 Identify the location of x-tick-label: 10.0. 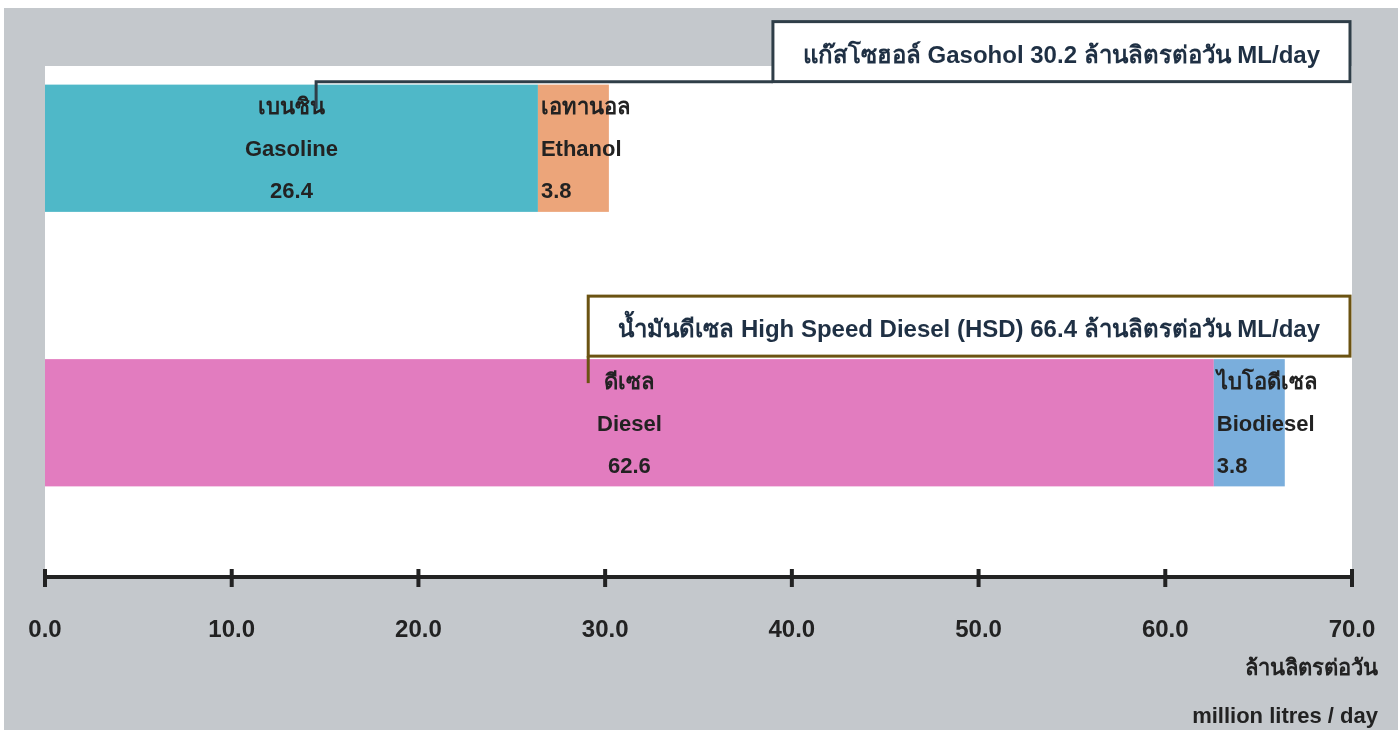
(232, 628).